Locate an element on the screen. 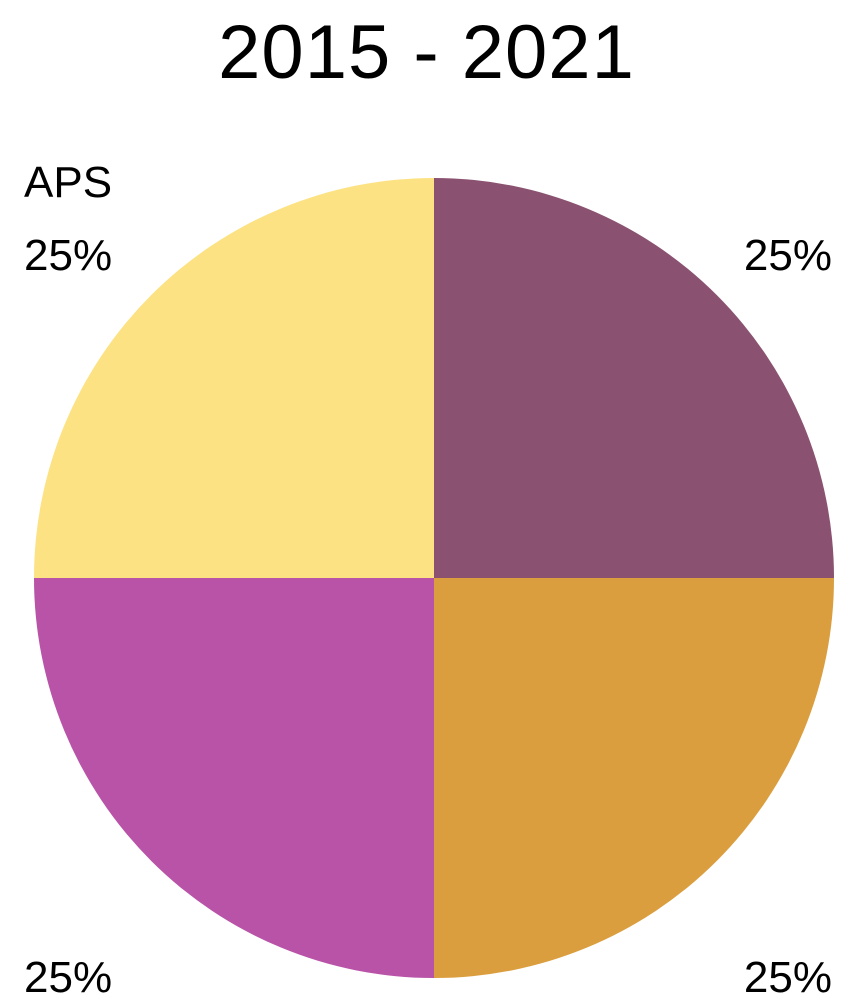 Image resolution: width=853 pixels, height=1003 pixels. slice-name-label: APS is located at coordinates (68, 182).